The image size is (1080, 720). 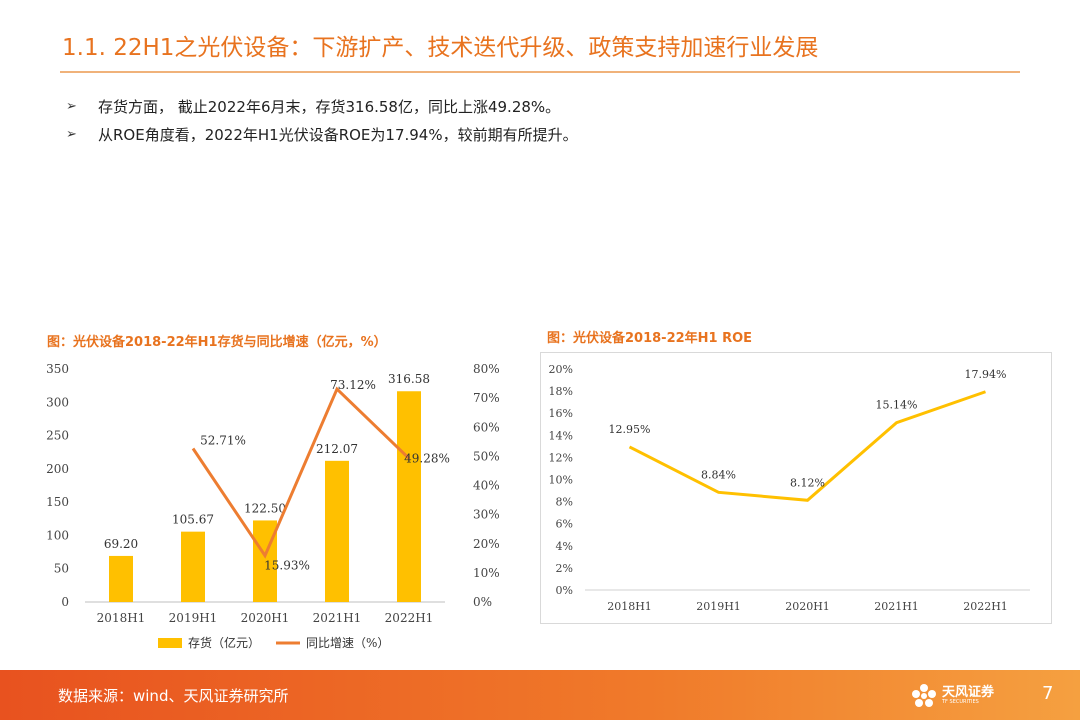 What do you see at coordinates (718, 474) in the screenshot?
I see `roe-value-label: 8.84%` at bounding box center [718, 474].